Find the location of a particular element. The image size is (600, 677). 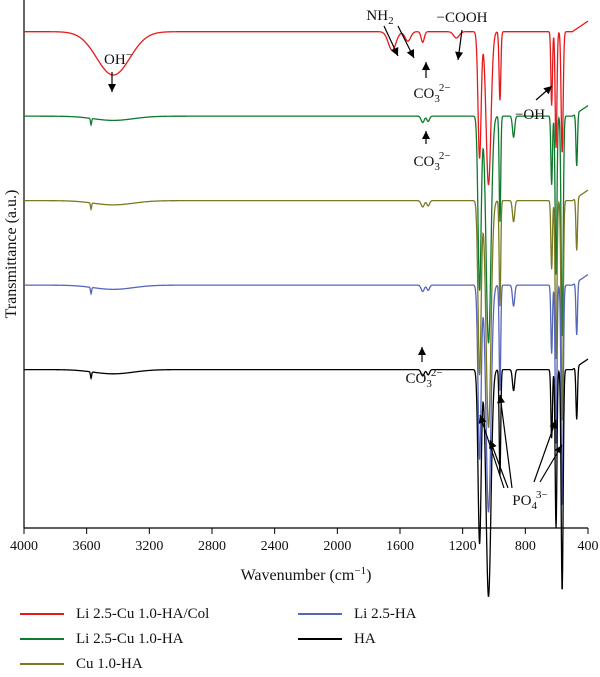

legend-label: Li 2.5-Cu 1.0-HA/Col is located at coordinates (143, 613).